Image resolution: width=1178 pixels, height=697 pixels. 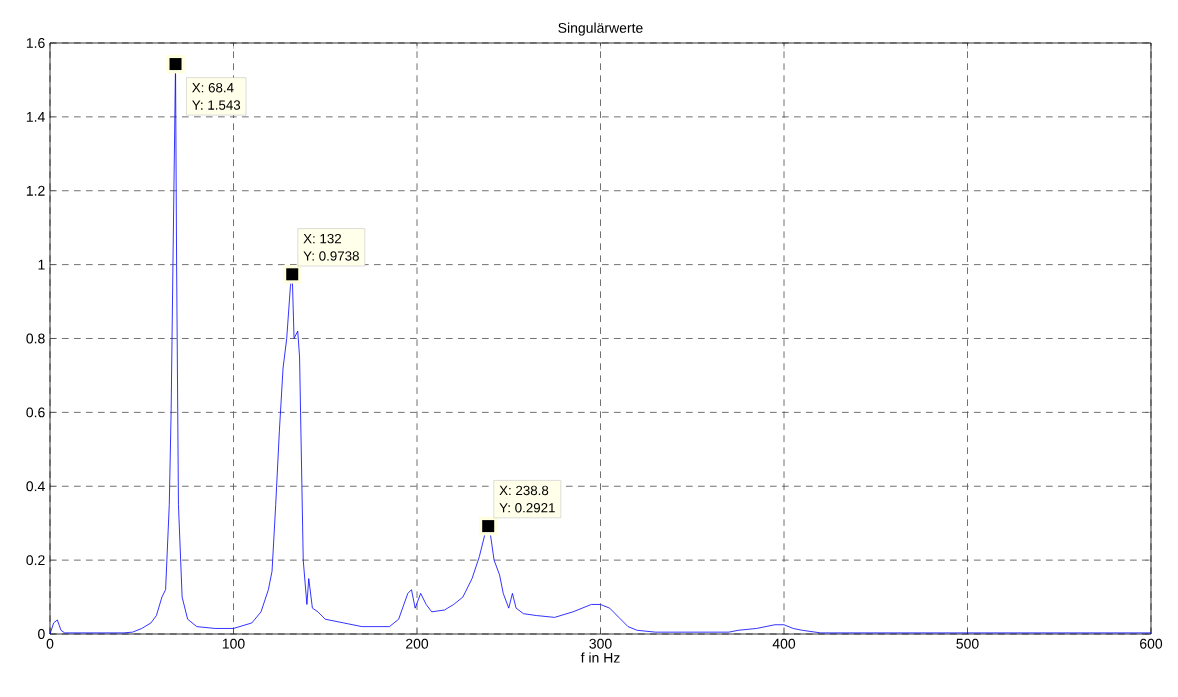 I want to click on x-axis-title: f in Hz, so click(x=600, y=657).